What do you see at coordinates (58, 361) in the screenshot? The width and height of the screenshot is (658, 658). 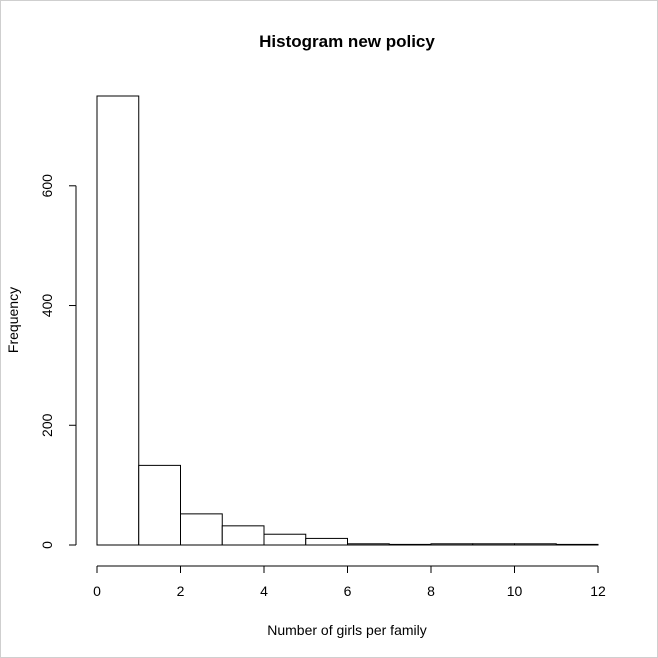 I see `y-axis: 0 200 400 600` at bounding box center [58, 361].